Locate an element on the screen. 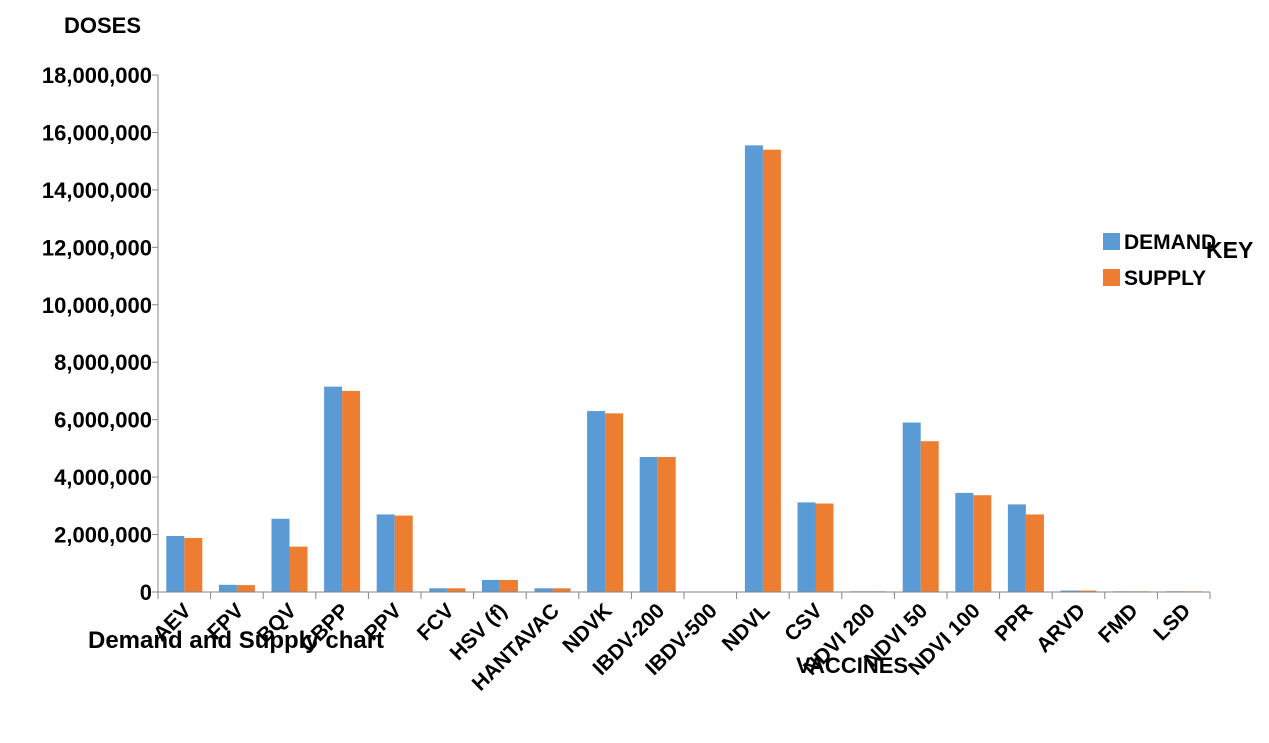 The height and width of the screenshot is (743, 1269). x-axis-label: VACCINES is located at coordinates (852, 665).